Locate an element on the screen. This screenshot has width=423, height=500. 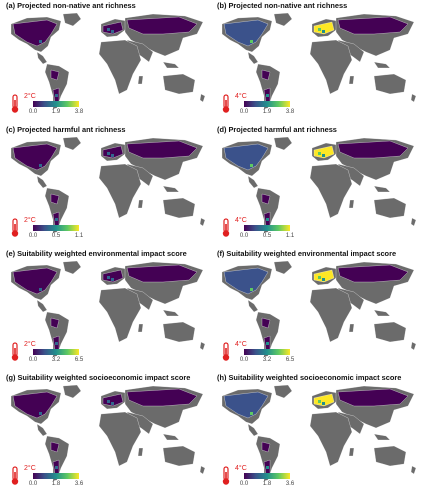
temperature-label: 4°C is located at coordinates (241, 344).